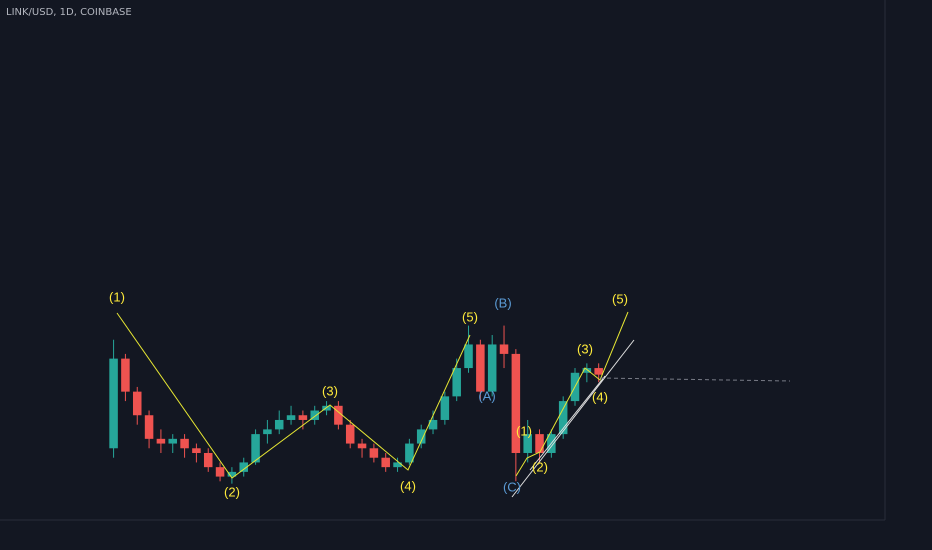  What do you see at coordinates (512, 486) in the screenshot?
I see `wave-label: (C)` at bounding box center [512, 486].